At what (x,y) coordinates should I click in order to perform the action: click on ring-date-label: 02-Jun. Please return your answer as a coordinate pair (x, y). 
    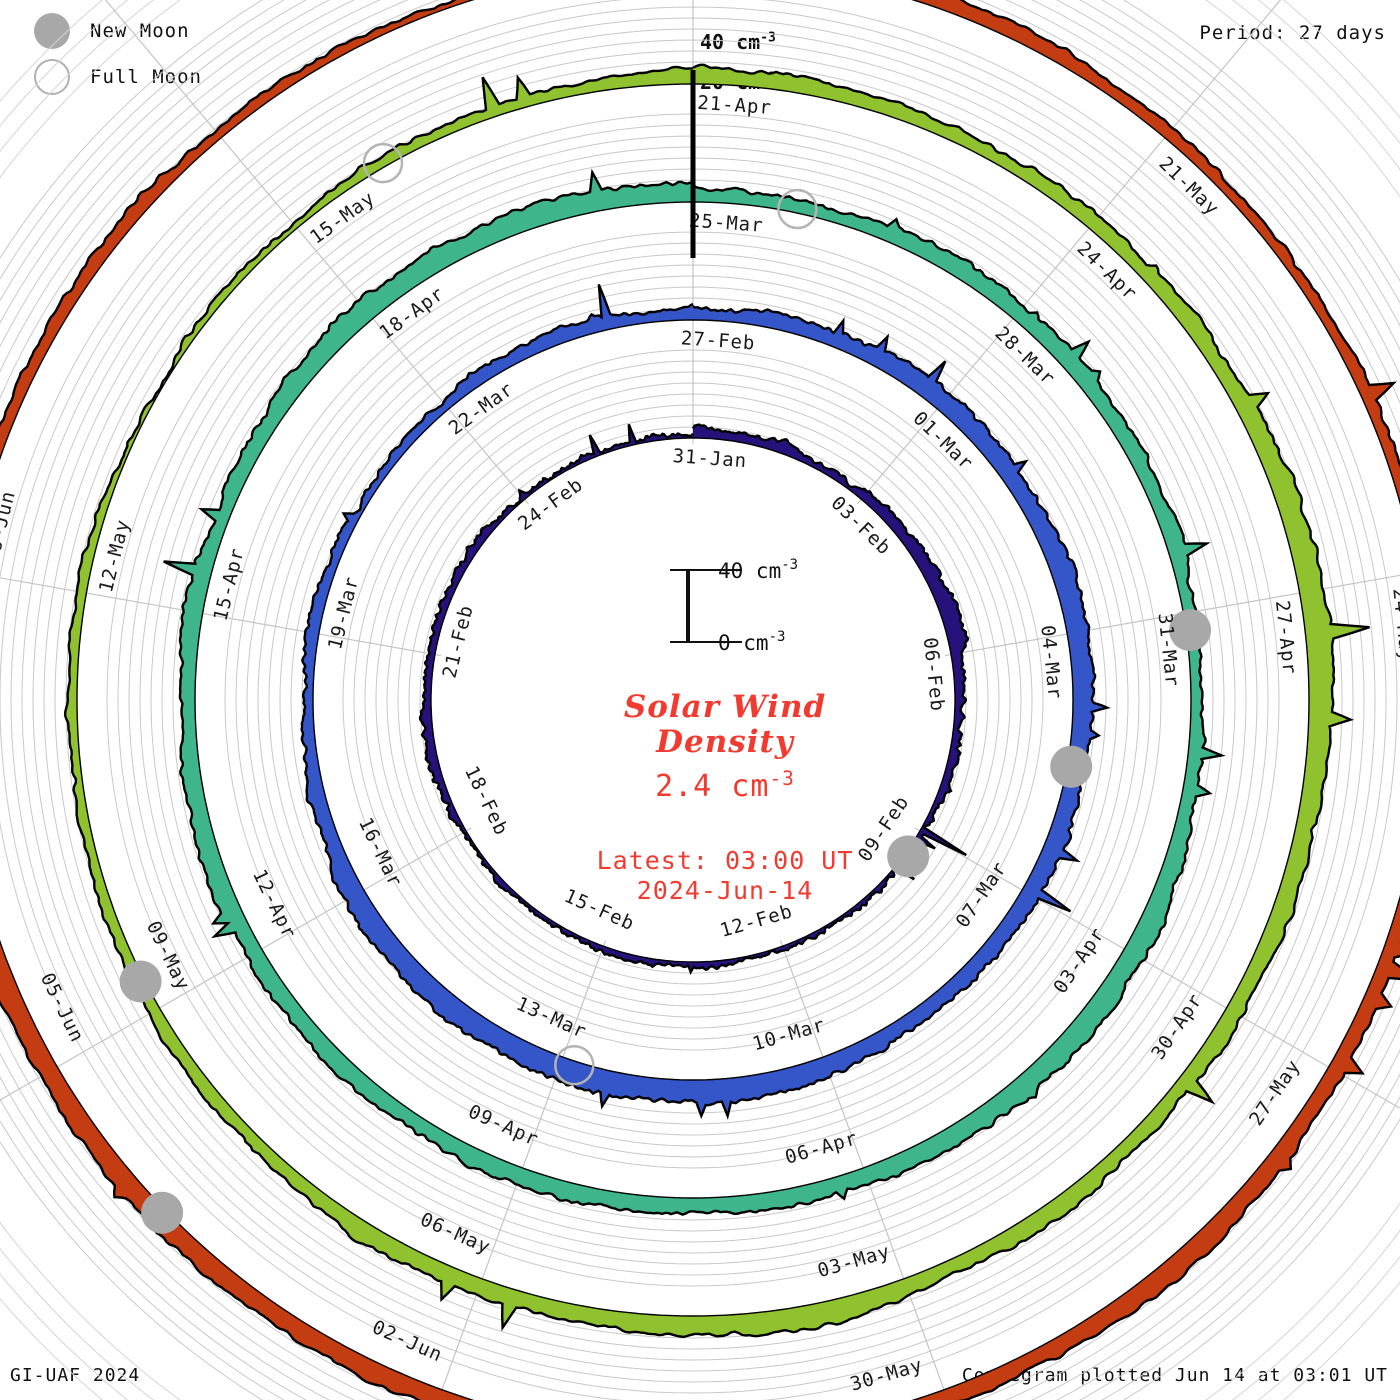
    Looking at the image, I should click on (407, 1341).